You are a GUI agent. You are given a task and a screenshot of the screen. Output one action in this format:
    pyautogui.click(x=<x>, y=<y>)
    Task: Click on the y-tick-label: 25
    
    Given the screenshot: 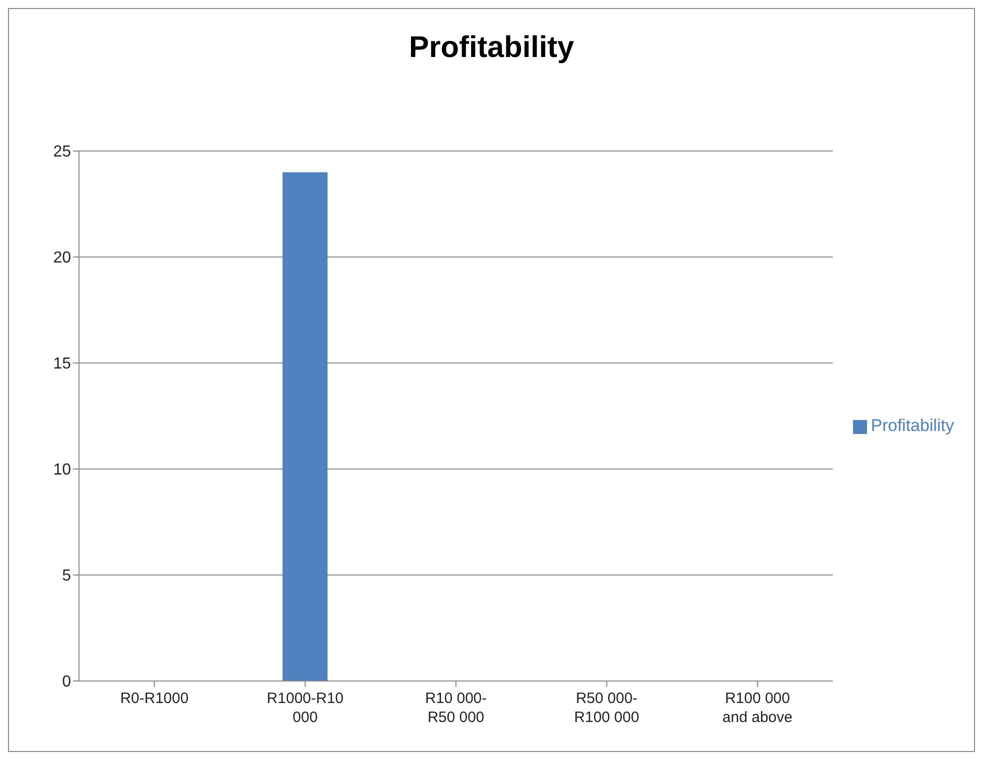 What is the action you would take?
    pyautogui.click(x=62, y=152)
    